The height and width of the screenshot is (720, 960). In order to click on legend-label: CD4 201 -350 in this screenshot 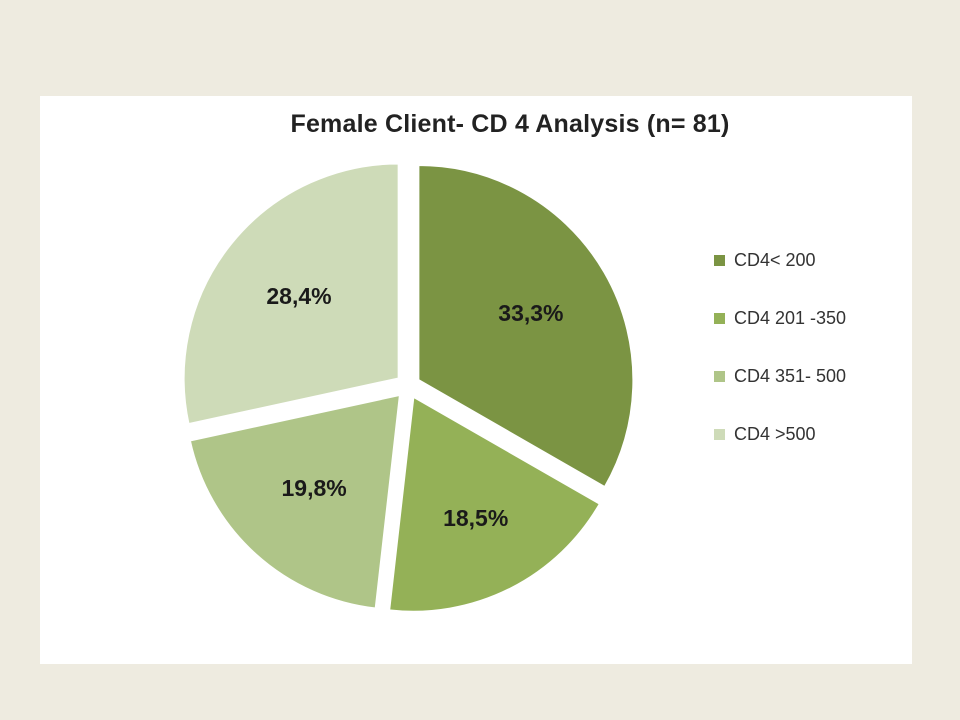, I will do `click(790, 317)`.